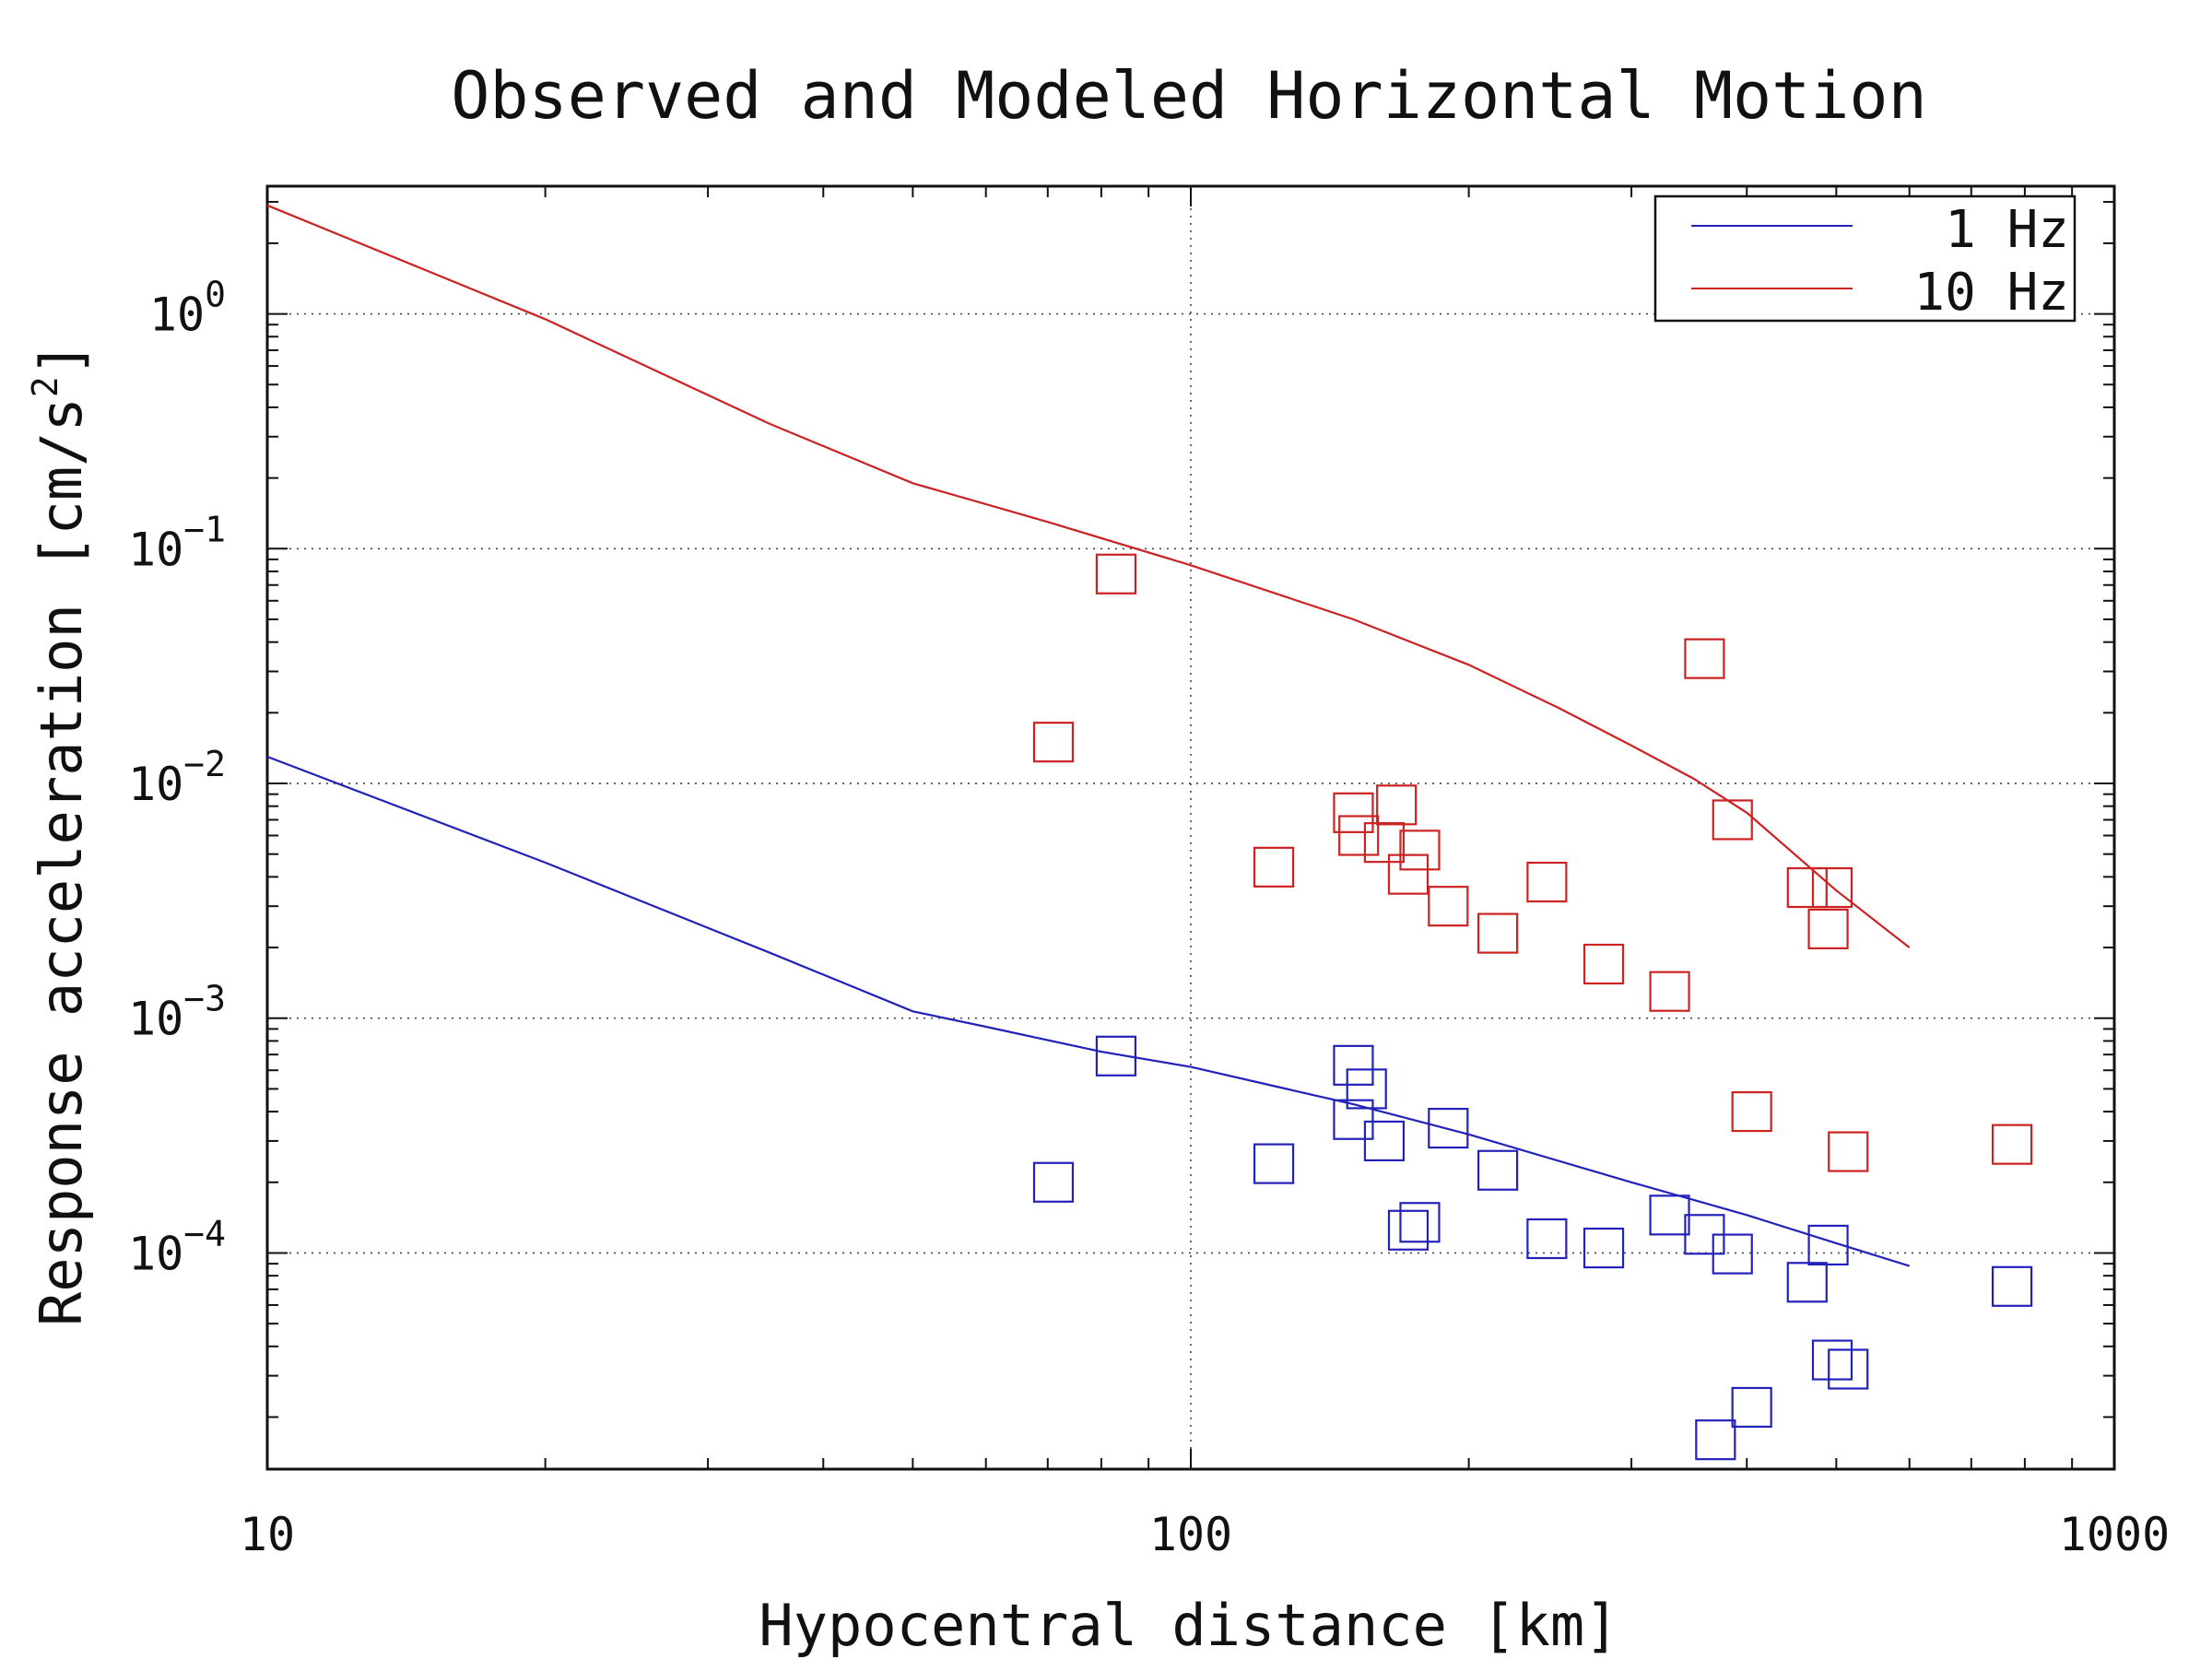  I want to click on legend-label-1hz: 1 Hz, so click(2007, 230).